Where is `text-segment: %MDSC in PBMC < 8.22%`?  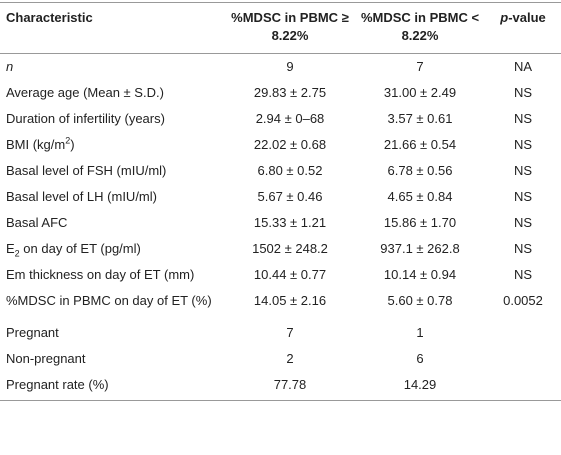 text-segment: %MDSC in PBMC < 8.22% is located at coordinates (420, 26).